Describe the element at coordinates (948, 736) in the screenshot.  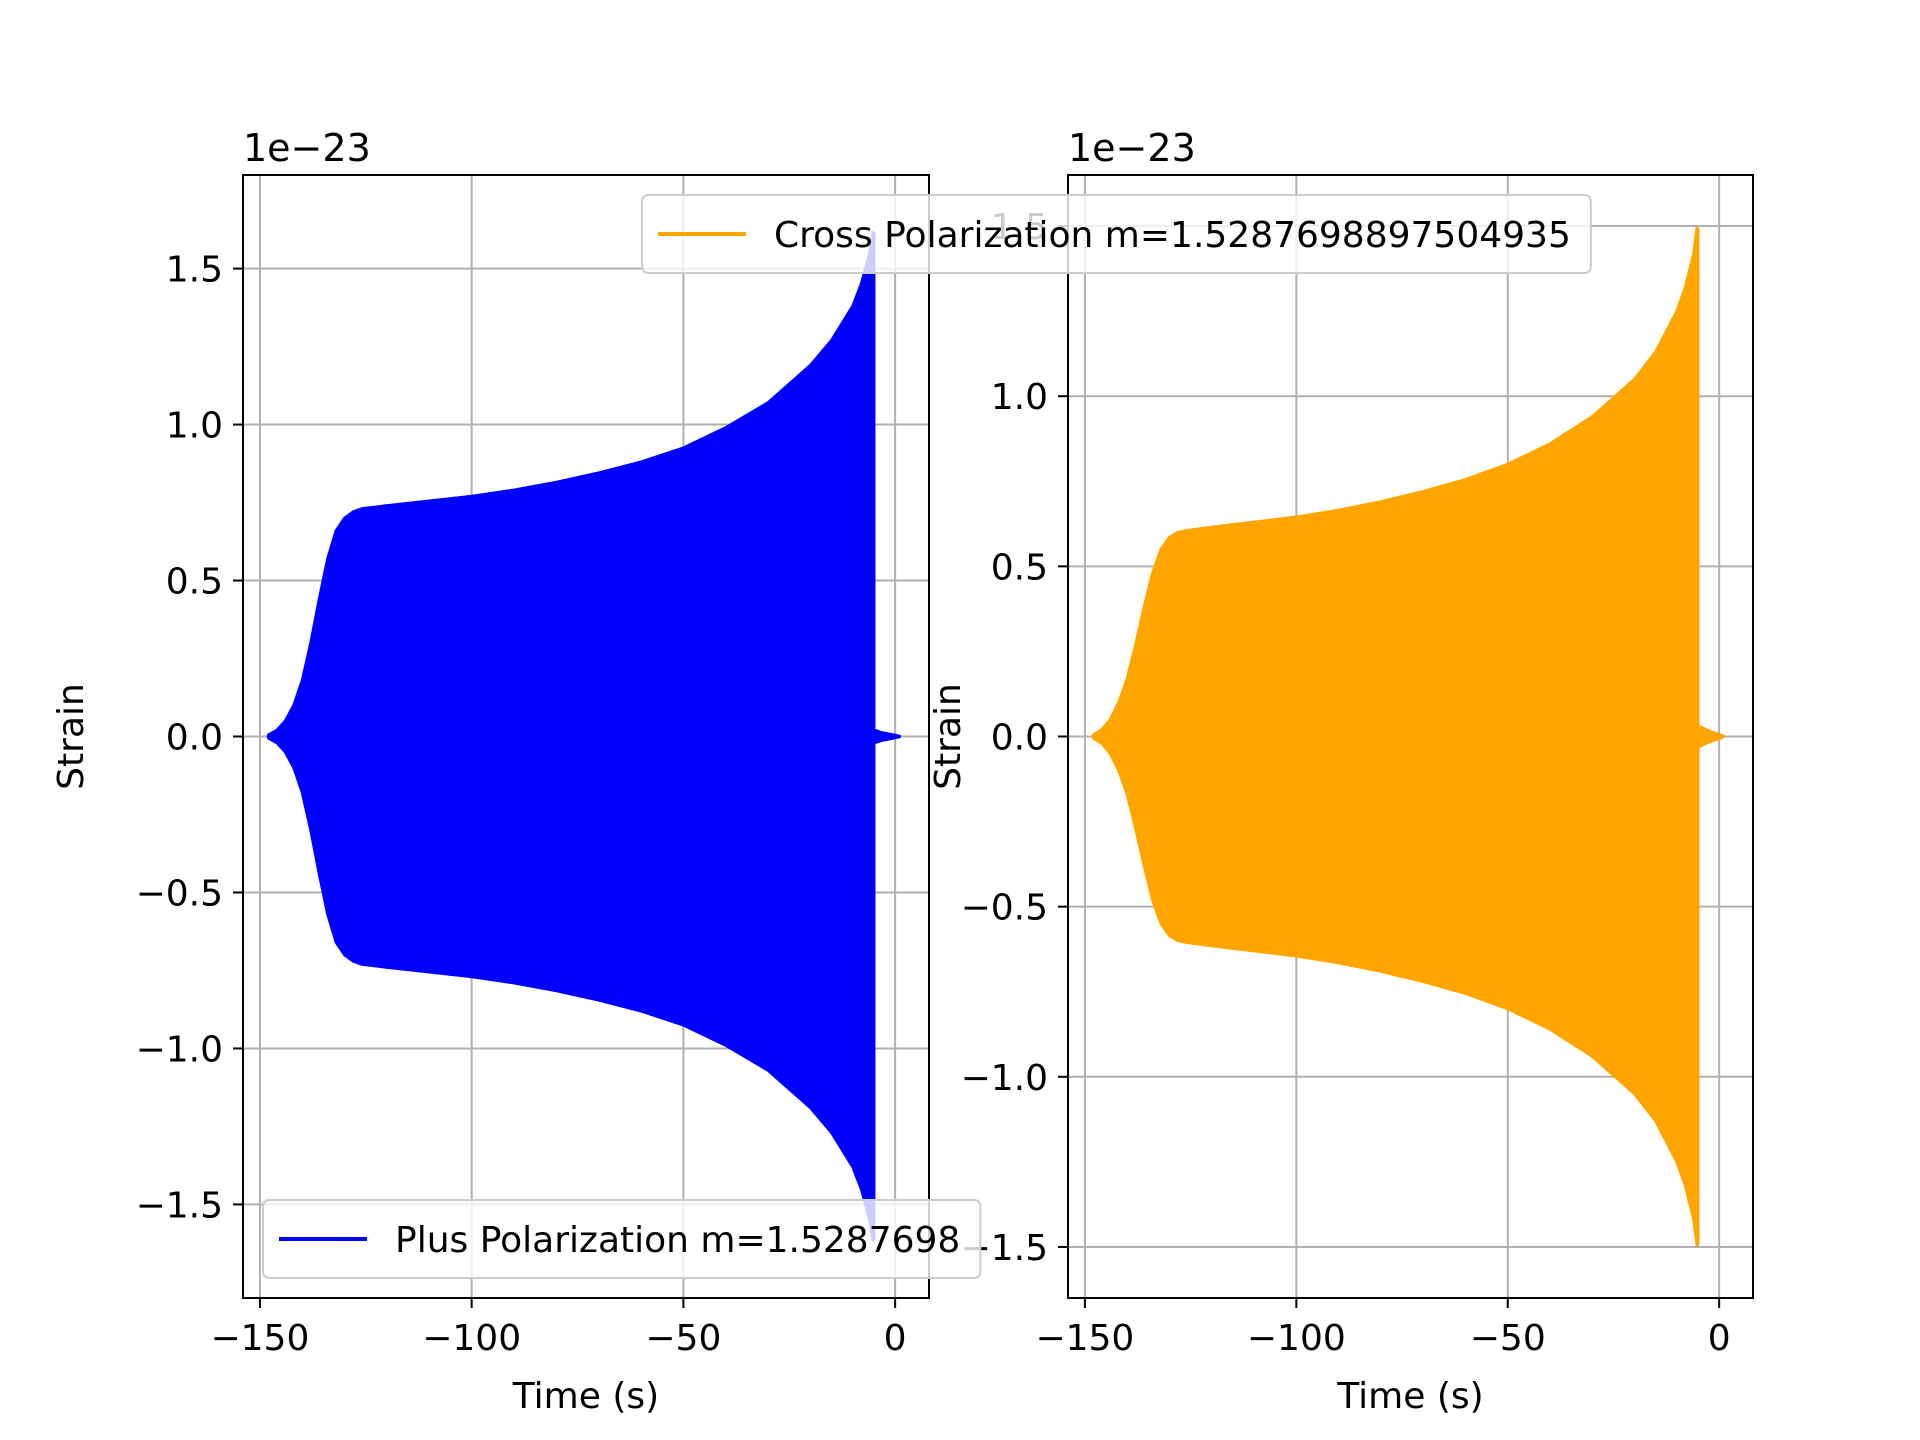
I see `right-y-axis-label: Strain` at that location.